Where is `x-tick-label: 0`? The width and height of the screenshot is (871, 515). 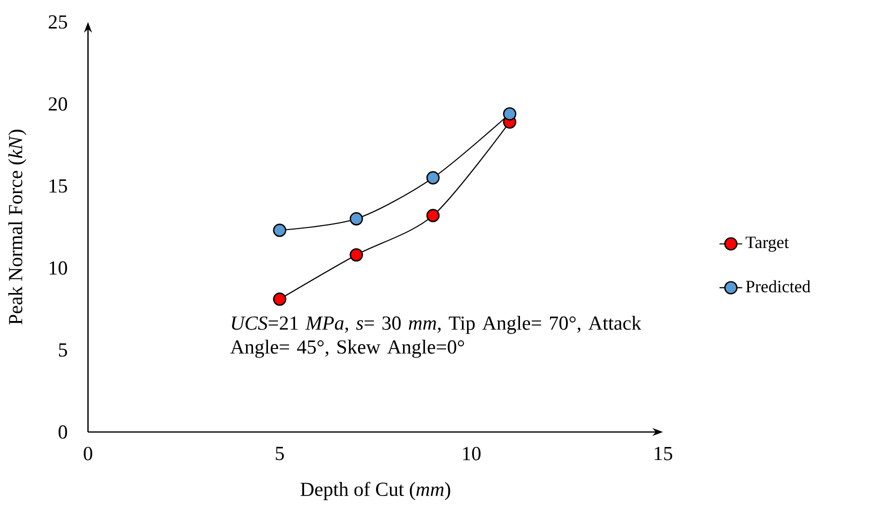
x-tick-label: 0 is located at coordinates (88, 453).